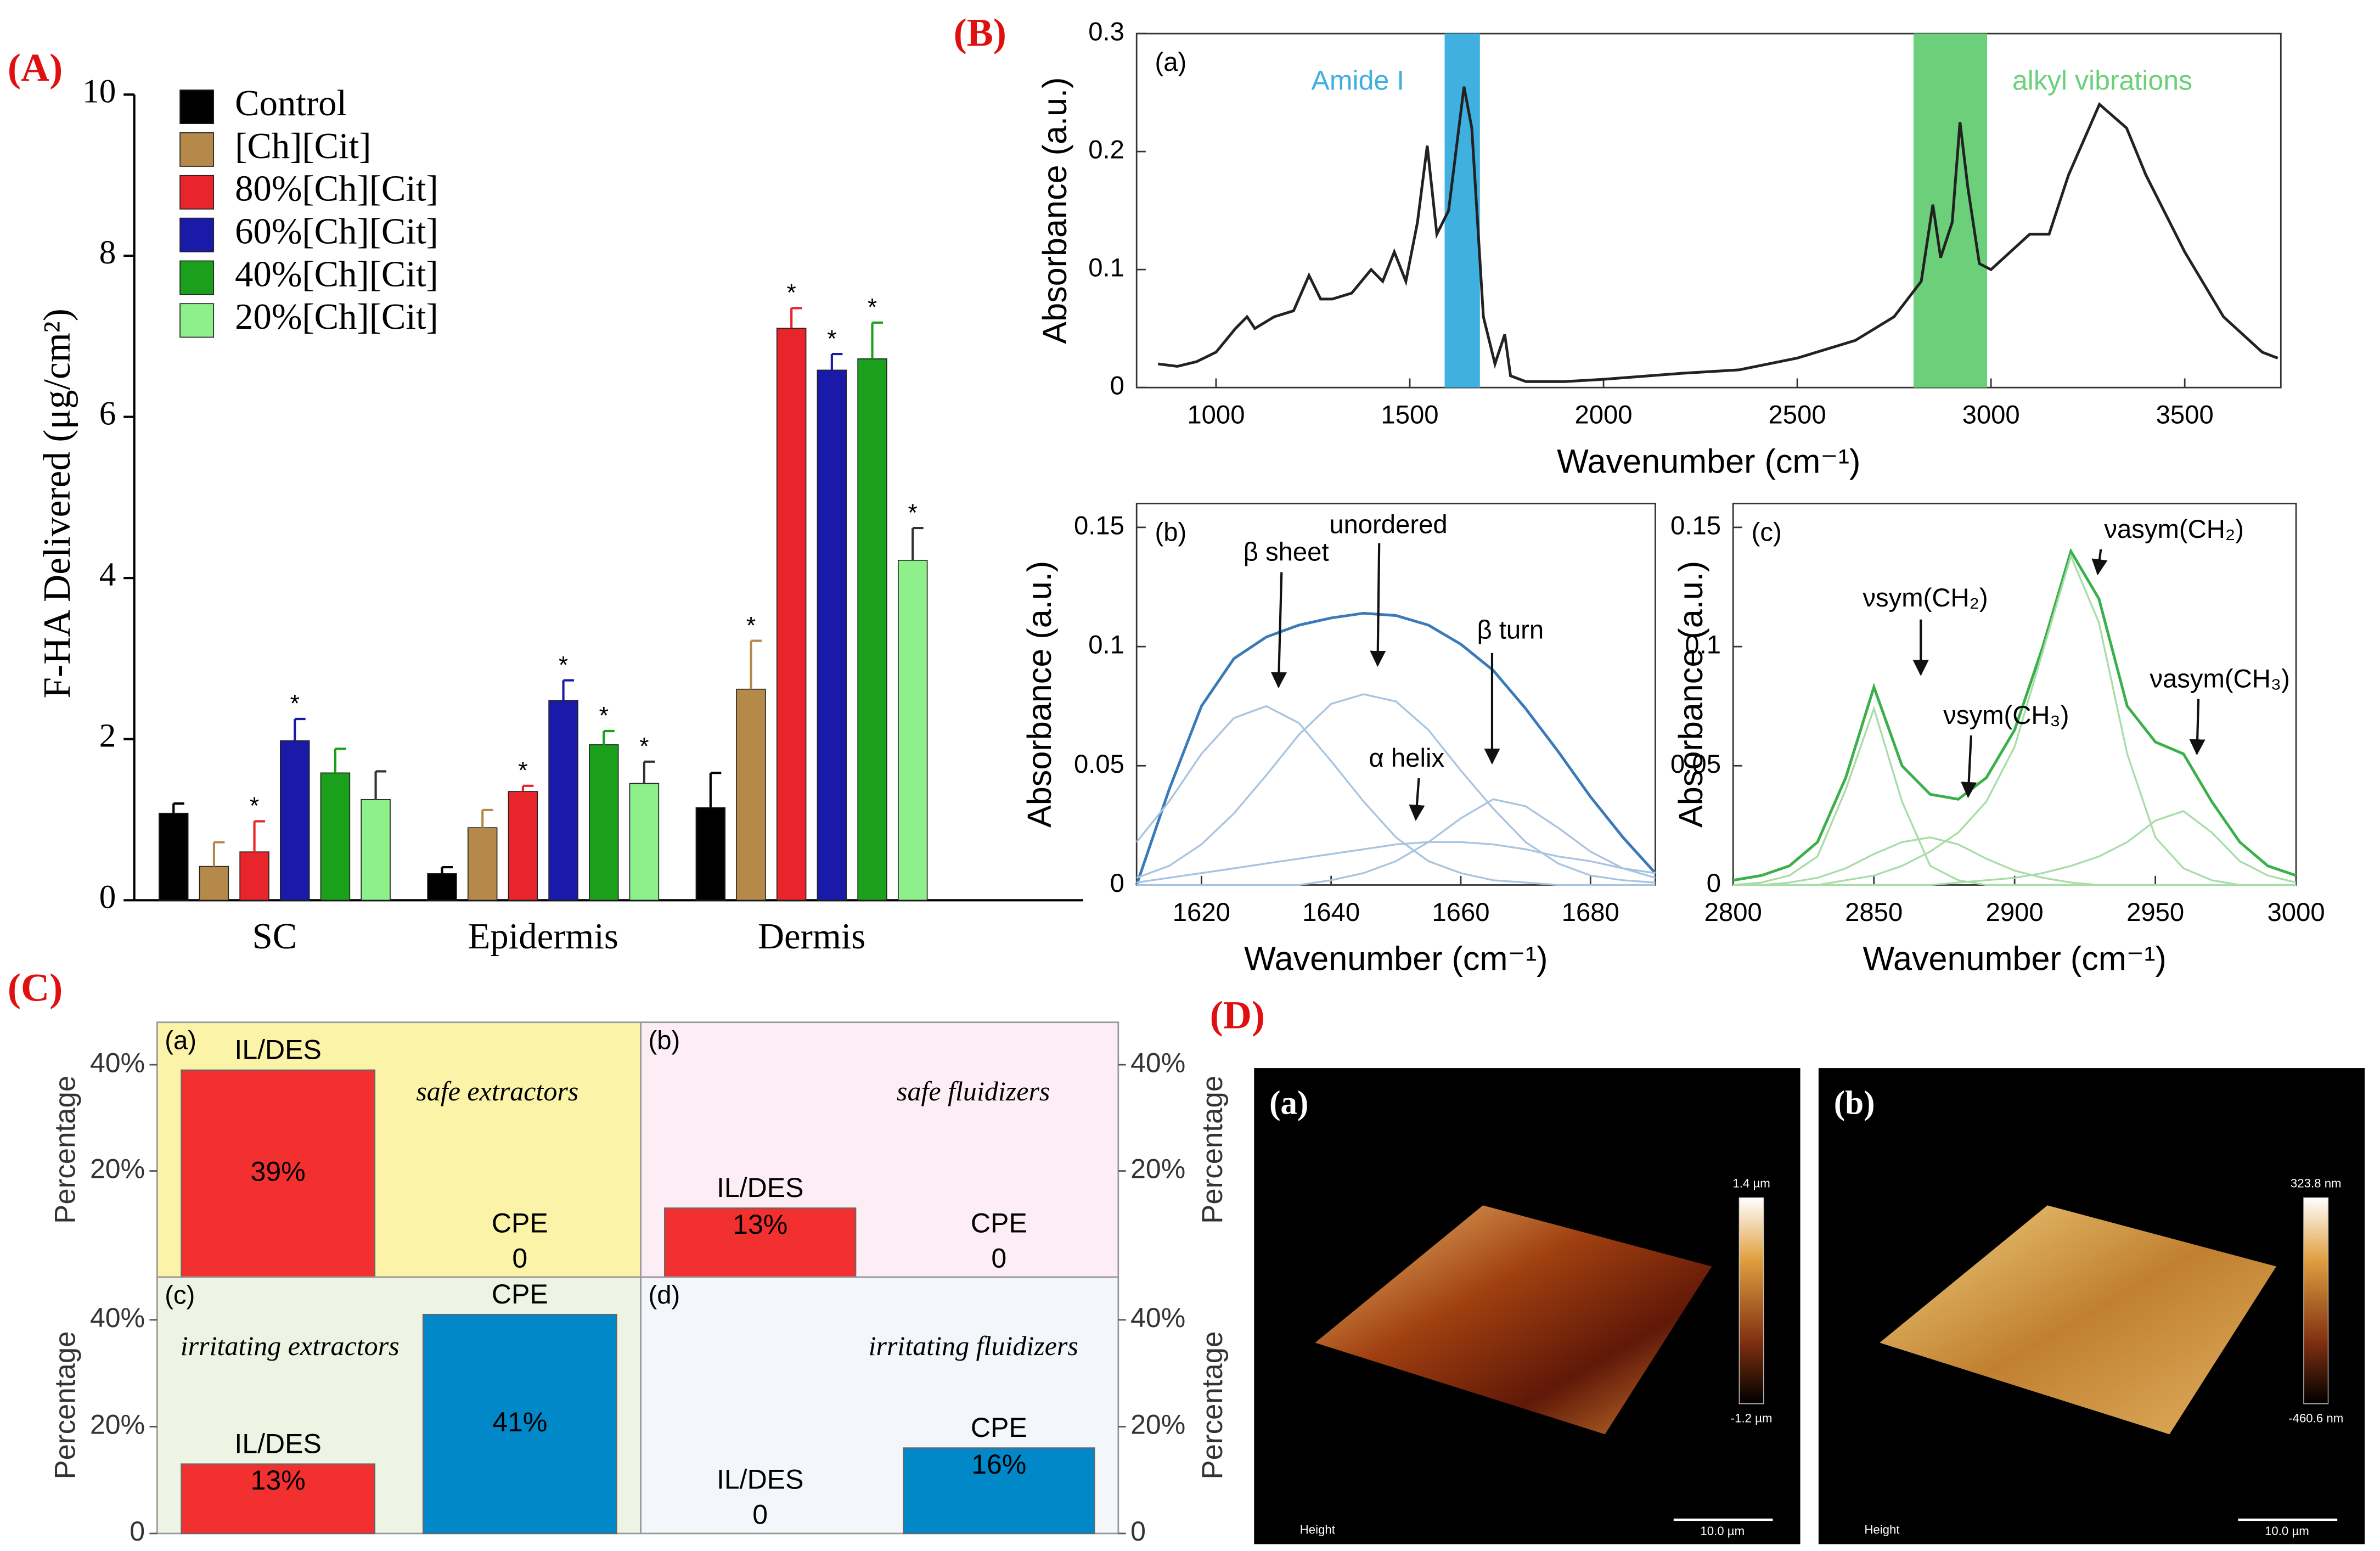 This screenshot has height=1551, width=2380. I want to click on value-label: 16%, so click(998, 1464).